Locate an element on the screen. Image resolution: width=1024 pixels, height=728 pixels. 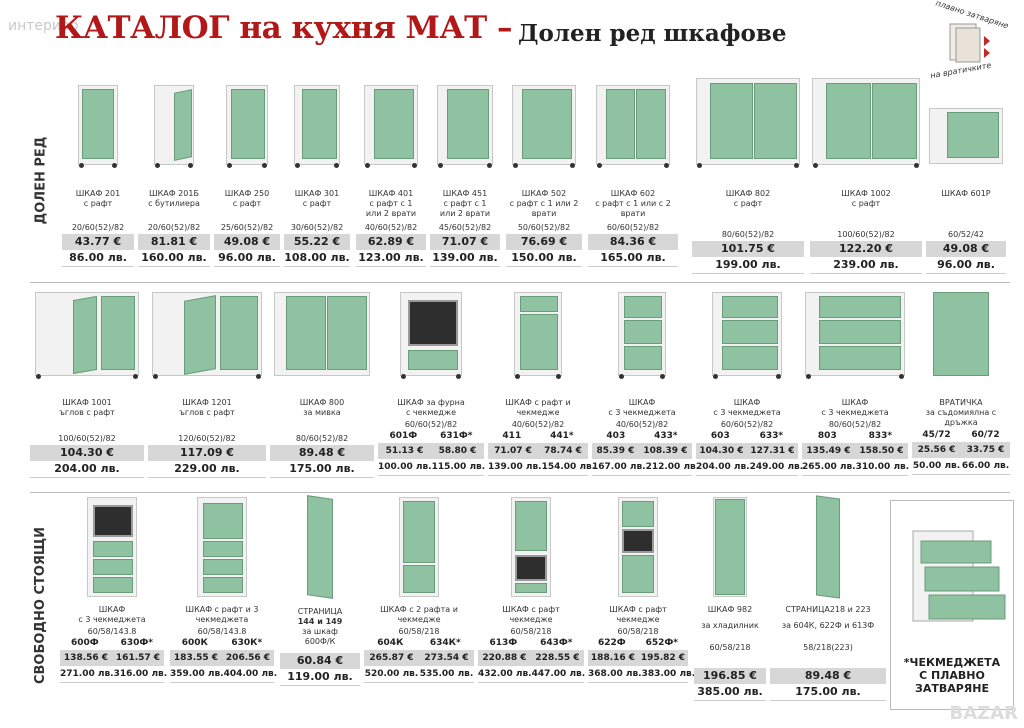
product-dims: 58/218(223) is located at coordinates (828, 647).